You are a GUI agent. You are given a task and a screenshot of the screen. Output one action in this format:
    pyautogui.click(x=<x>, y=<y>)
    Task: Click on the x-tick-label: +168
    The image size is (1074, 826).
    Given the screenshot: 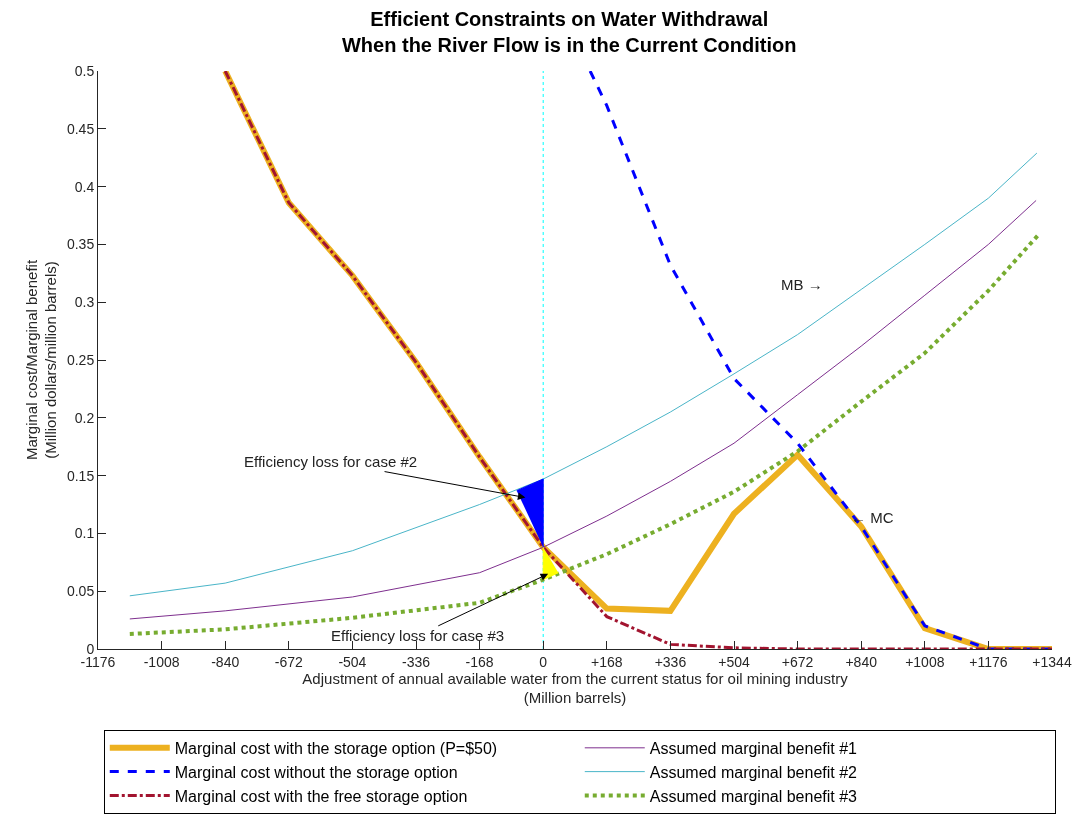 What is the action you would take?
    pyautogui.click(x=607, y=661)
    